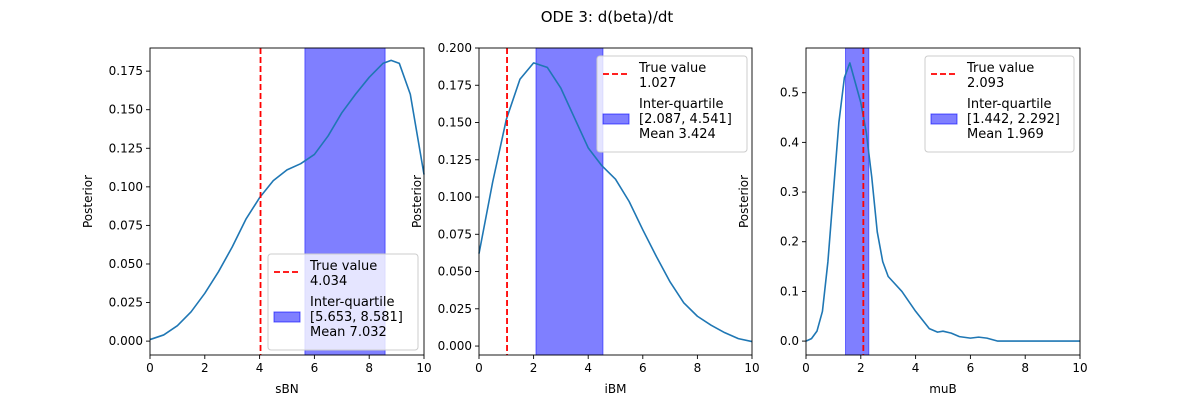 Image resolution: width=1200 pixels, height=400 pixels. I want to click on y-tick-label: 0.0, so click(789, 341).